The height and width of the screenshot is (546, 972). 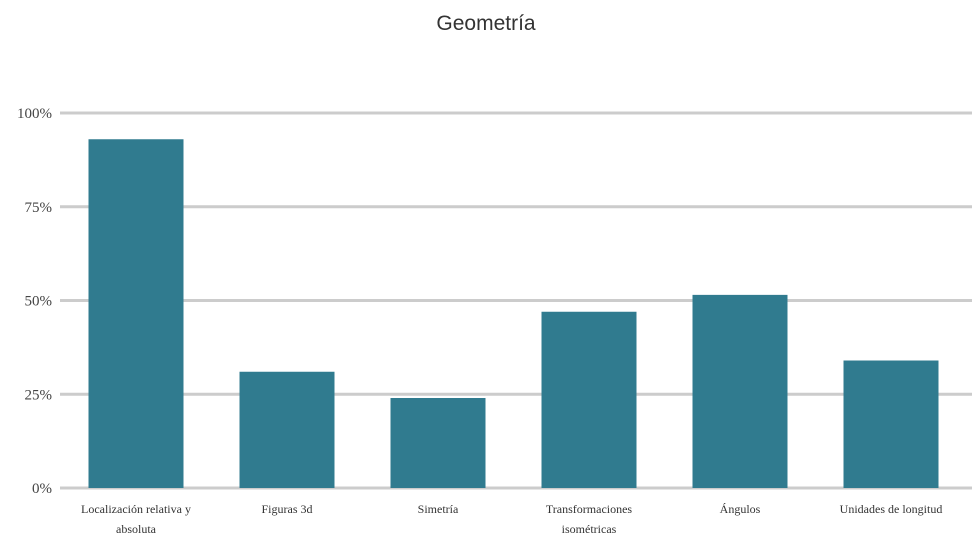 What do you see at coordinates (891, 509) in the screenshot?
I see `x-tick-label: Unidades de longitud` at bounding box center [891, 509].